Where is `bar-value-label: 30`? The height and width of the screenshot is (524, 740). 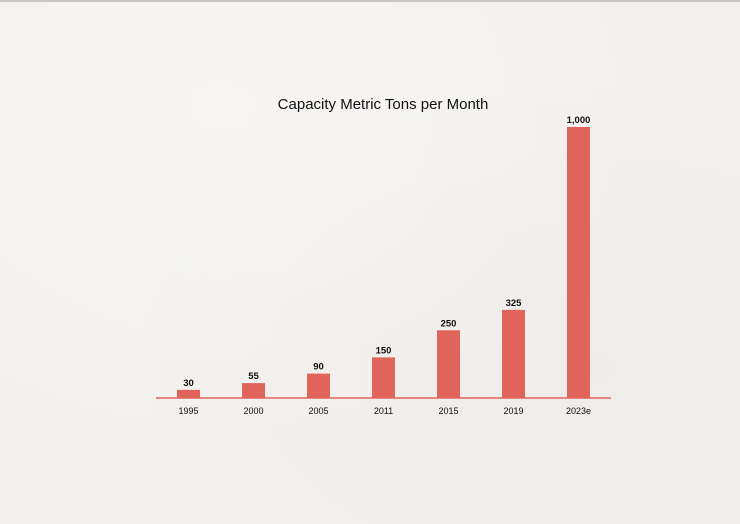
bar-value-label: 30 is located at coordinates (188, 383).